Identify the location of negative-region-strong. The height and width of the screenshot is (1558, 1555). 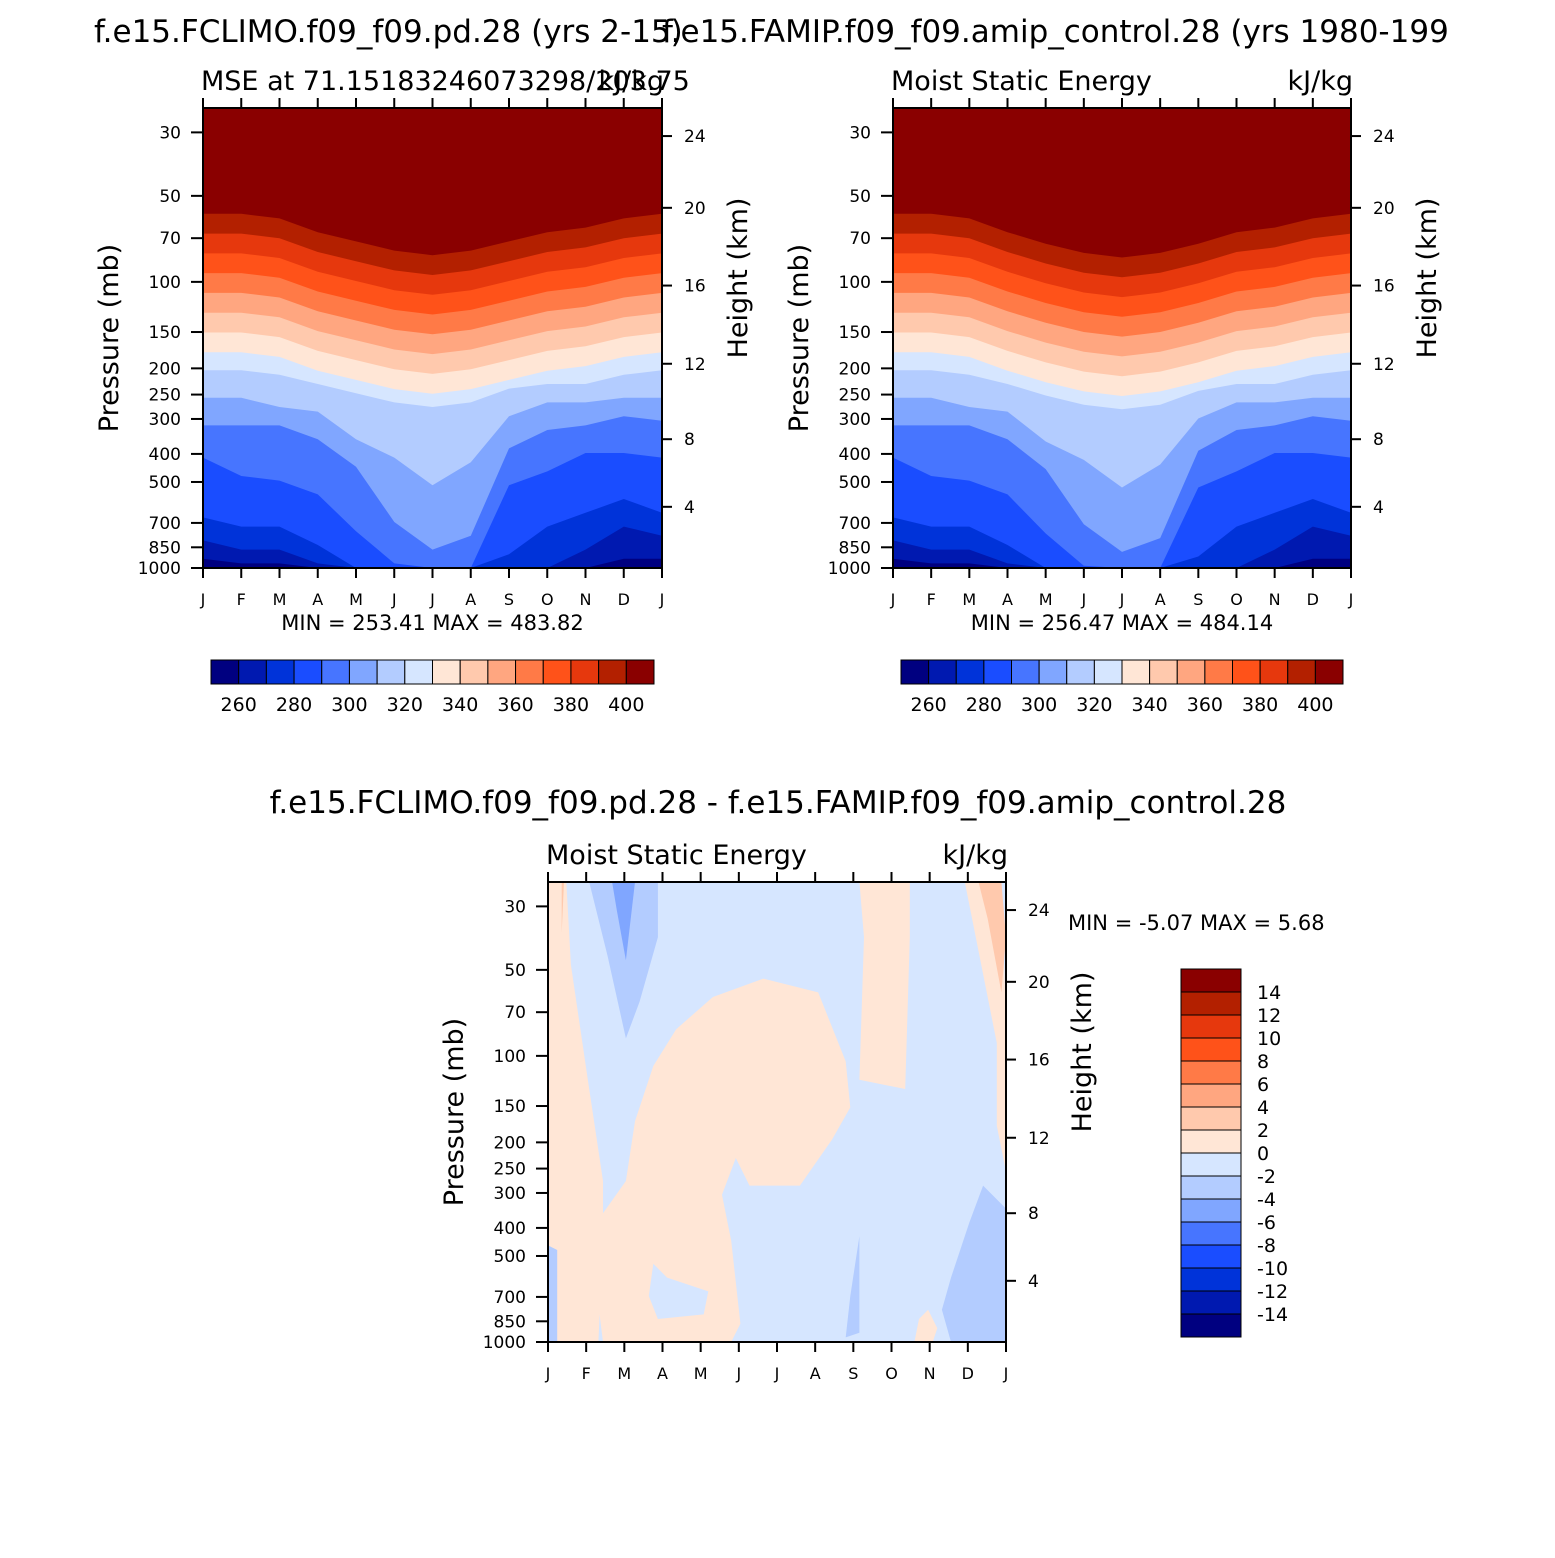
(623, 921).